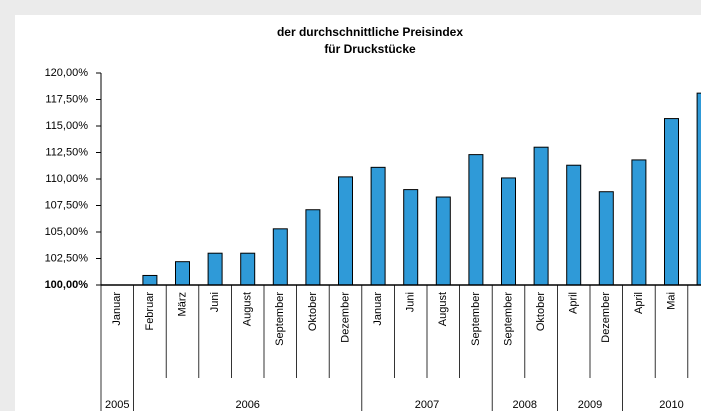  What do you see at coordinates (370, 49) in the screenshot?
I see `chart-title: für Druckstücke` at bounding box center [370, 49].